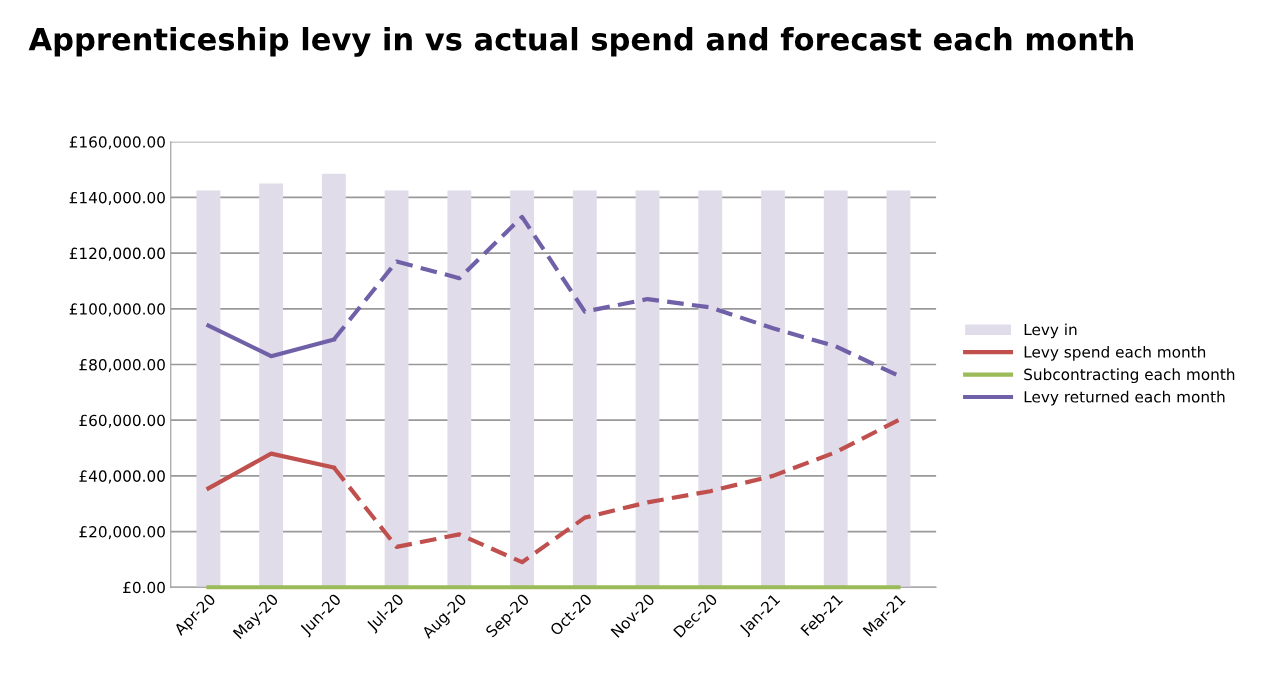  I want to click on chart-title: Apprenticeship levy in vs actual spend and forecast each month, so click(580, 42).